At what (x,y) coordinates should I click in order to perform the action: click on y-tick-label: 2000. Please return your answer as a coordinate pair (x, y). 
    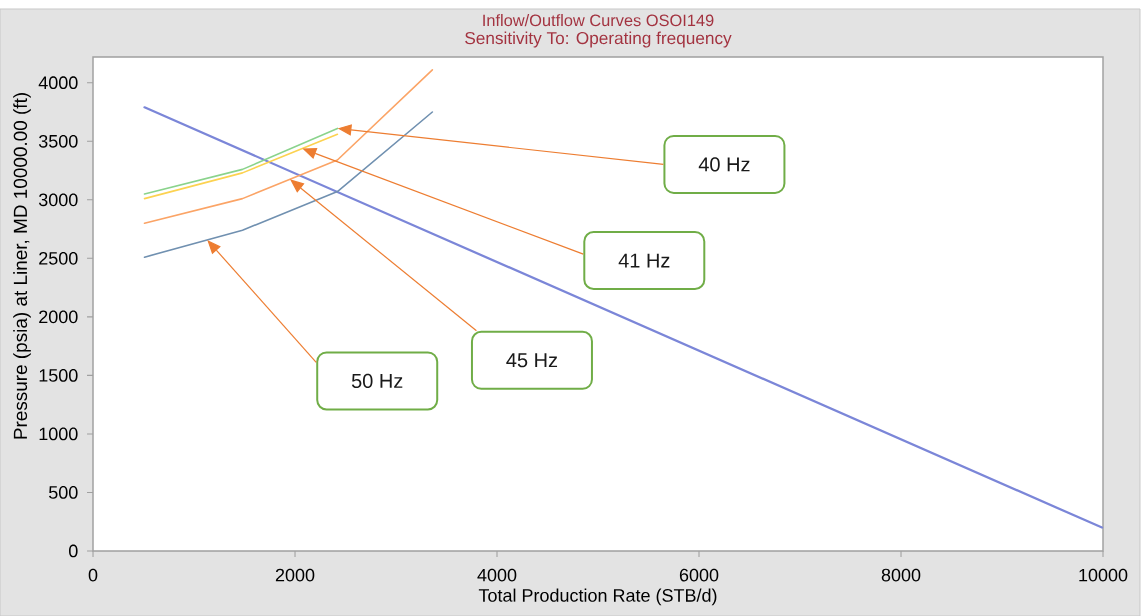
    Looking at the image, I should click on (58, 317).